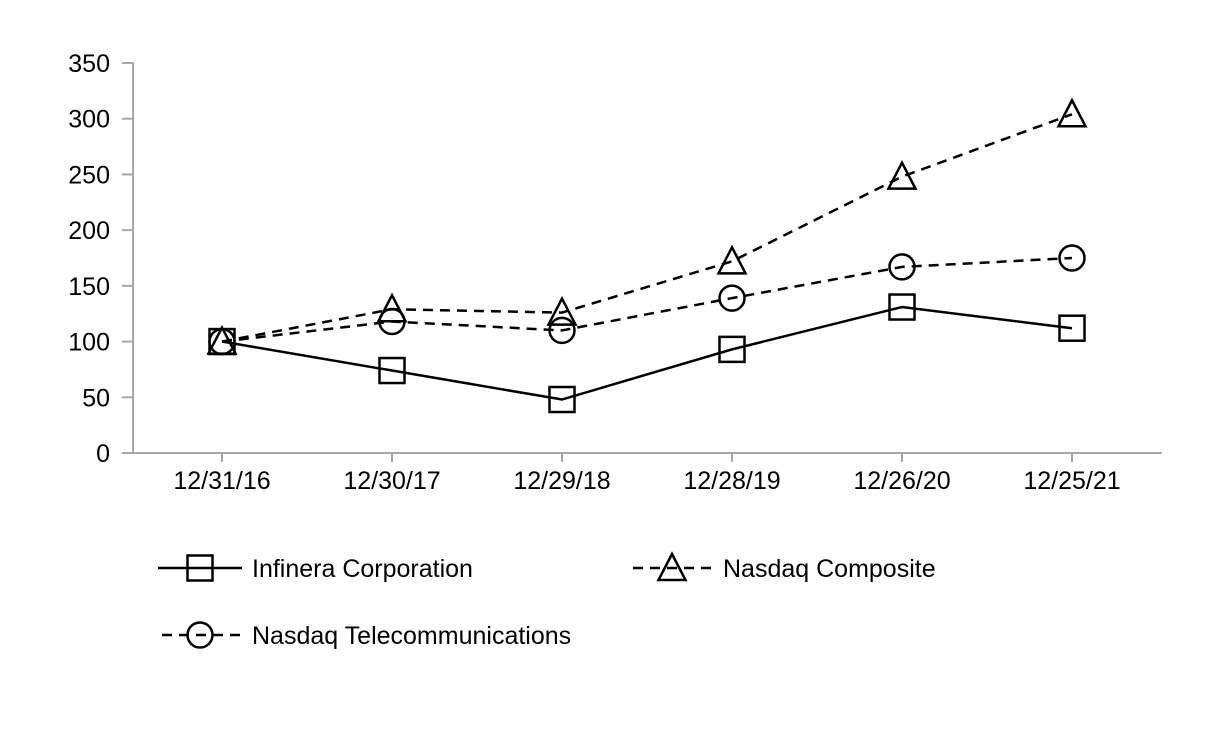 This screenshot has width=1226, height=738. Describe the element at coordinates (89, 120) in the screenshot. I see `y-axis-tick-label: 300` at that location.